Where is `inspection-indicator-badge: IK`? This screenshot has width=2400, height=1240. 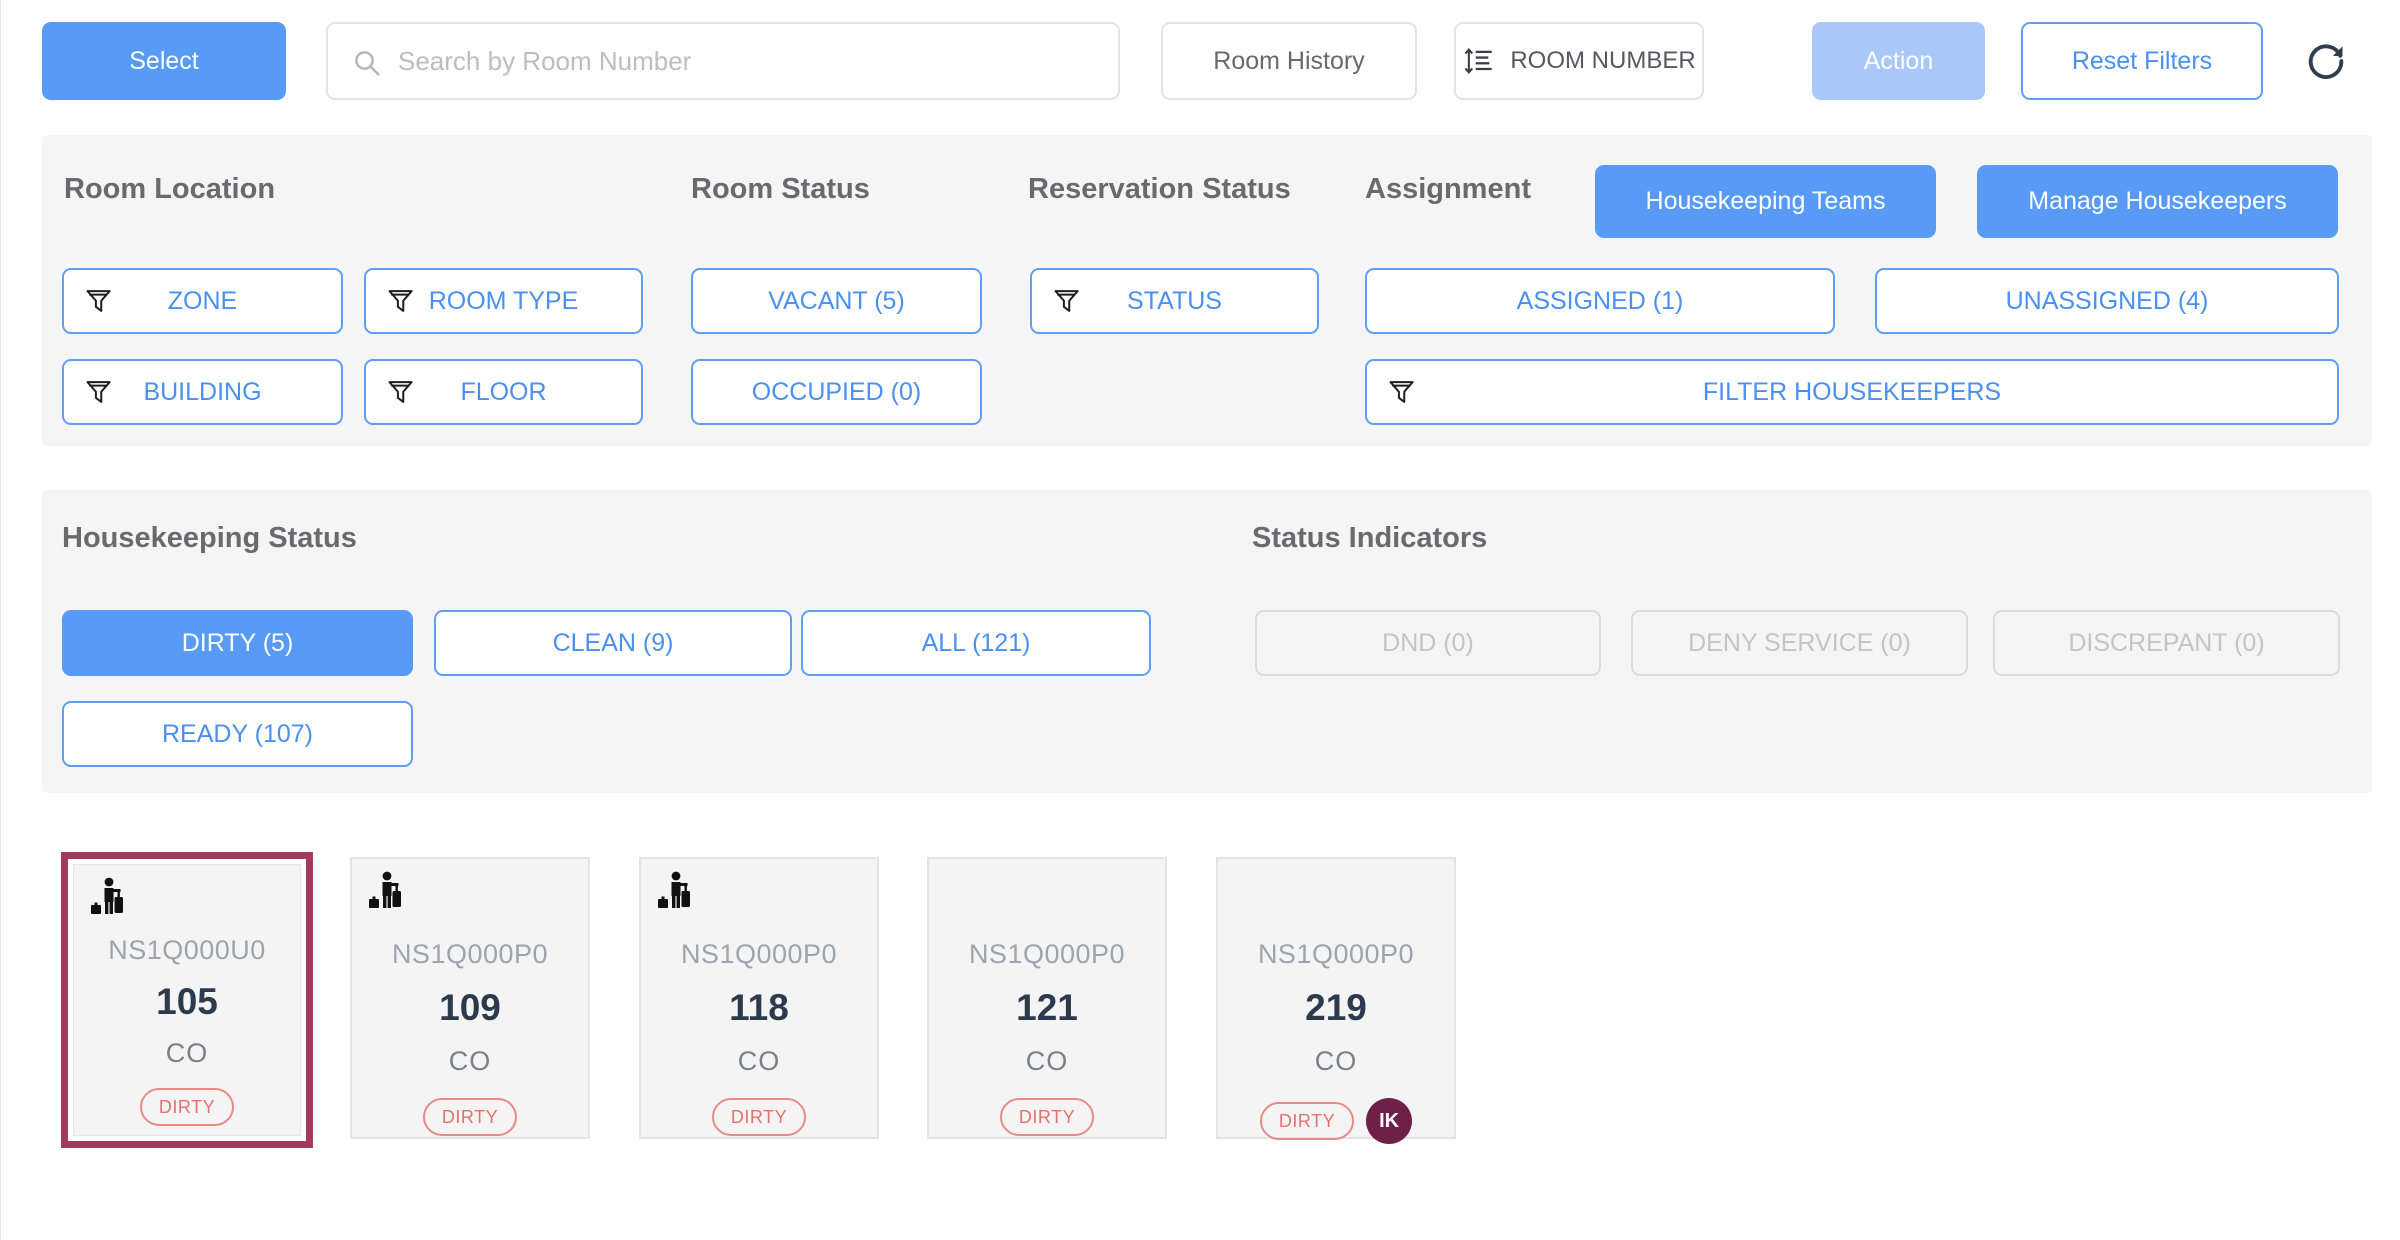
inspection-indicator-badge: IK is located at coordinates (1389, 1121).